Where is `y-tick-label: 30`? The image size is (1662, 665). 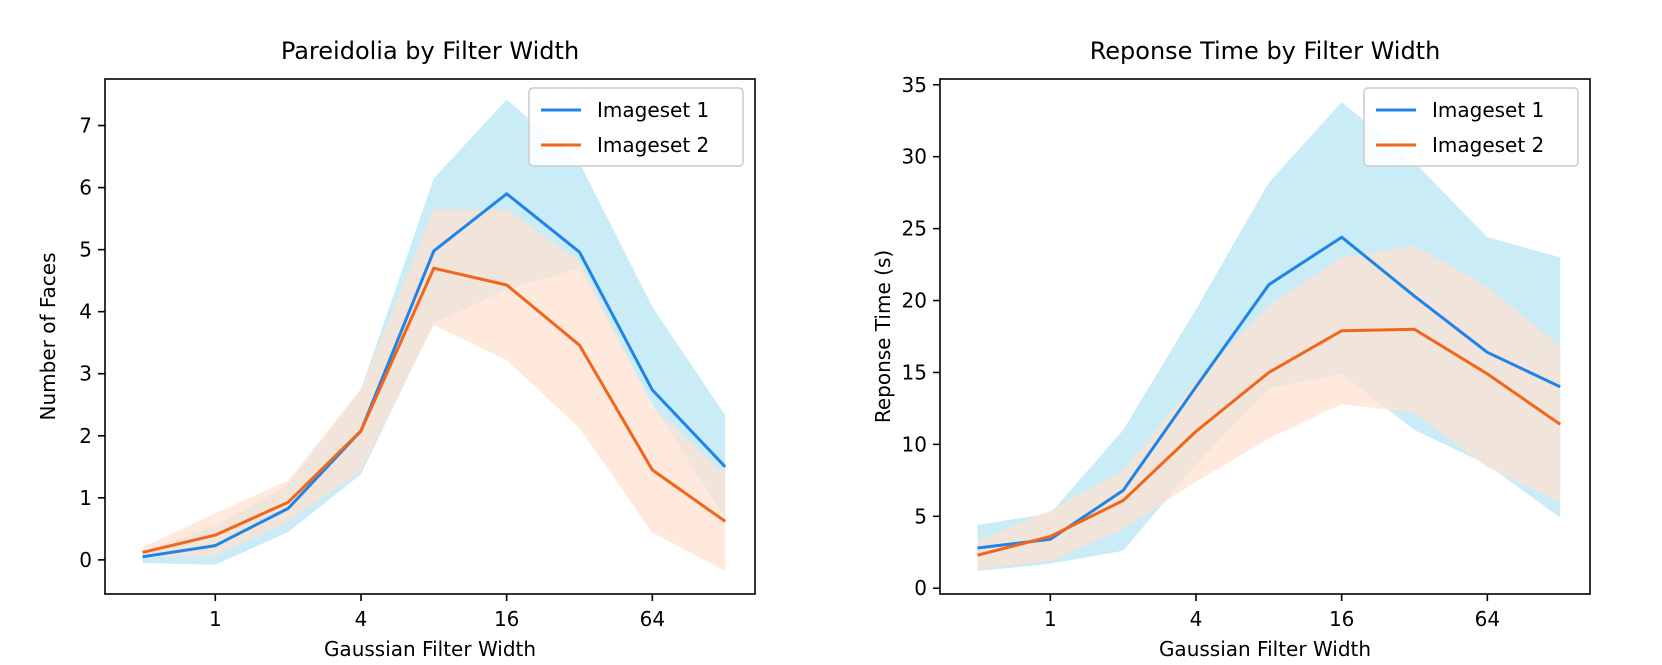 y-tick-label: 30 is located at coordinates (914, 157).